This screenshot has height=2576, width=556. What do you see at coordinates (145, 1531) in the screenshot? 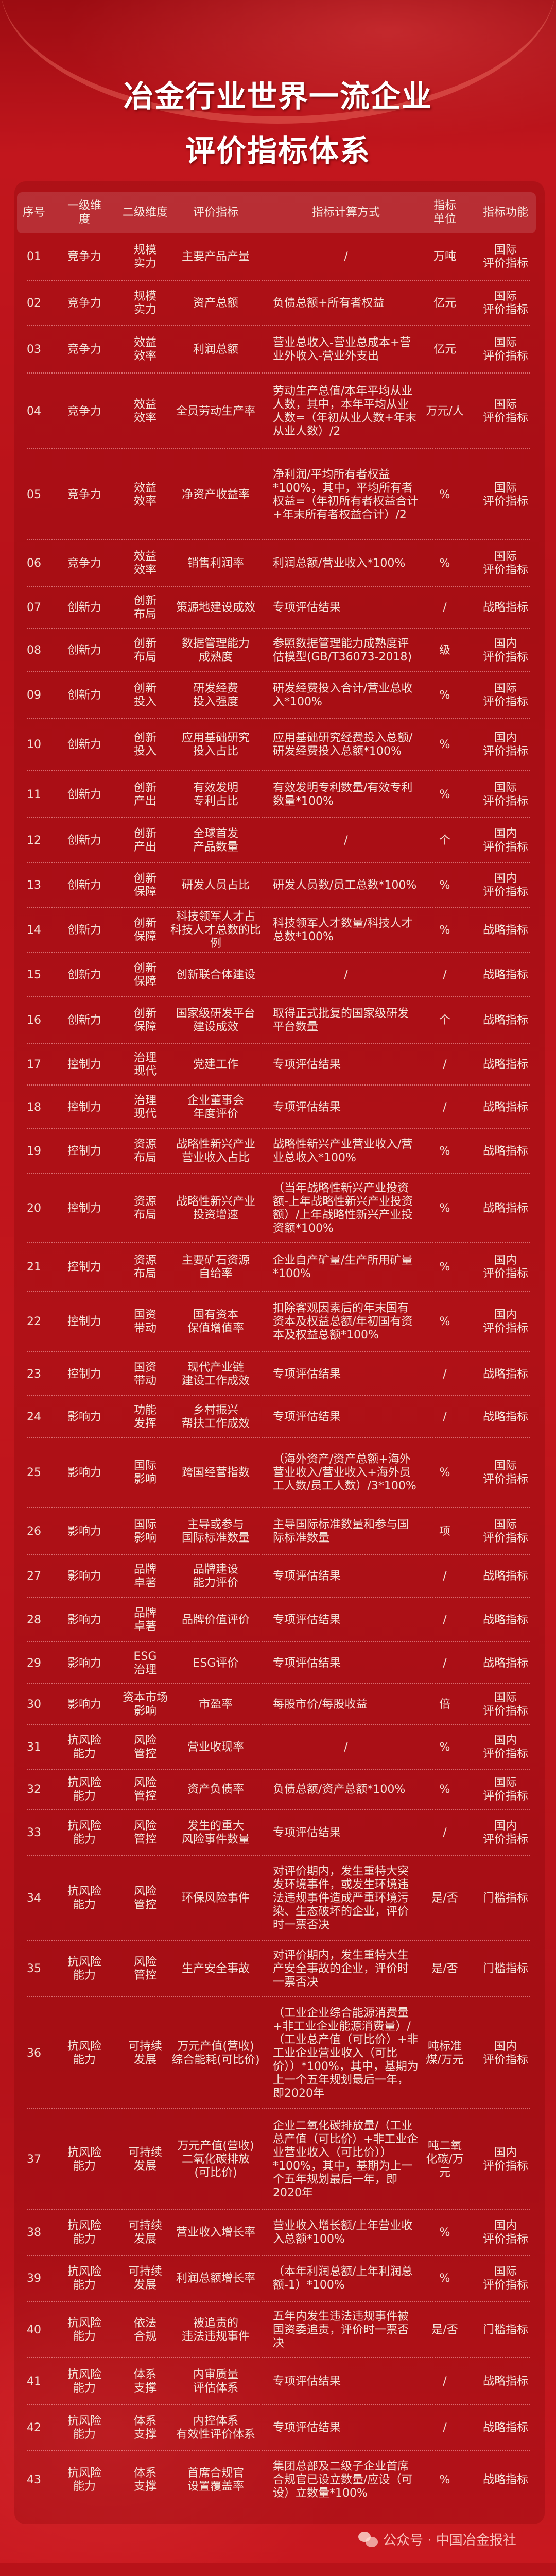
I see `level2-dimension: 国际 影响` at bounding box center [145, 1531].